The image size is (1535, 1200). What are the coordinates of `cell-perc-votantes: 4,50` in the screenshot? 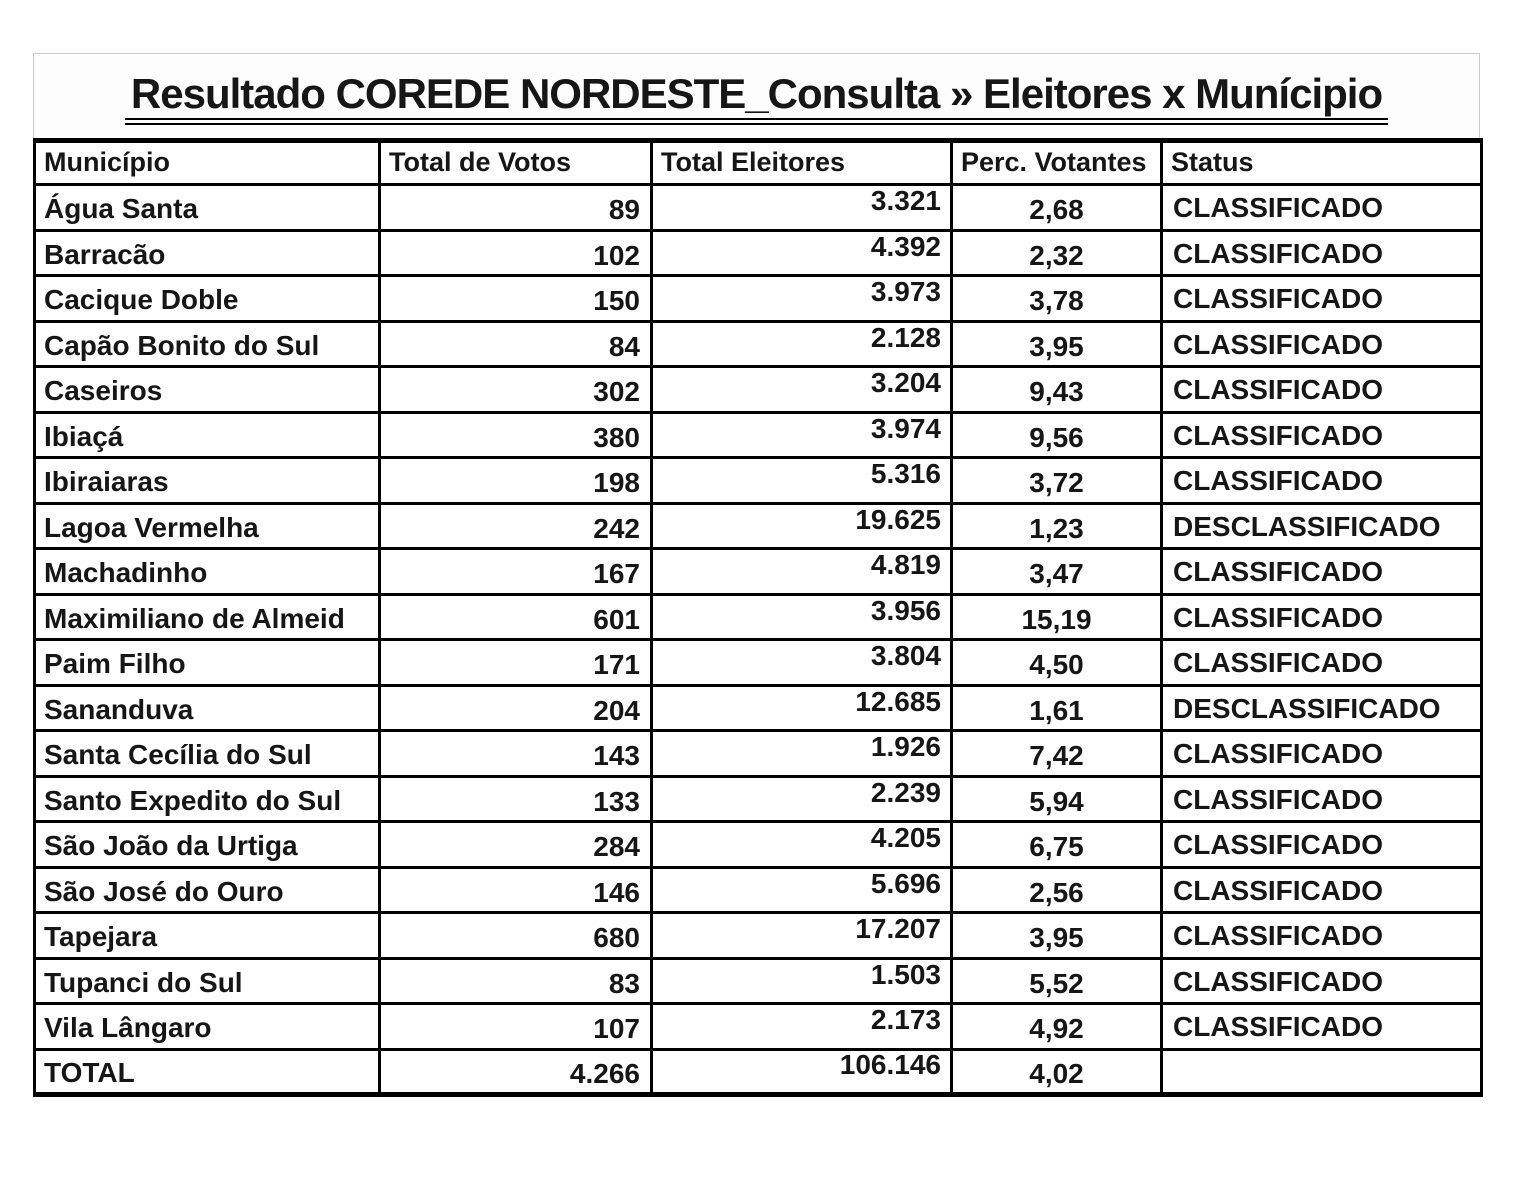 It's located at (1056, 662).